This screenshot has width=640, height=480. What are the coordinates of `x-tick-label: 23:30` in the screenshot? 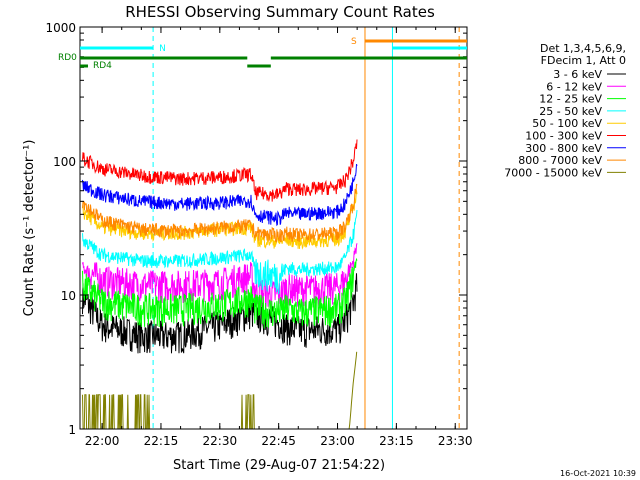 It's located at (455, 441).